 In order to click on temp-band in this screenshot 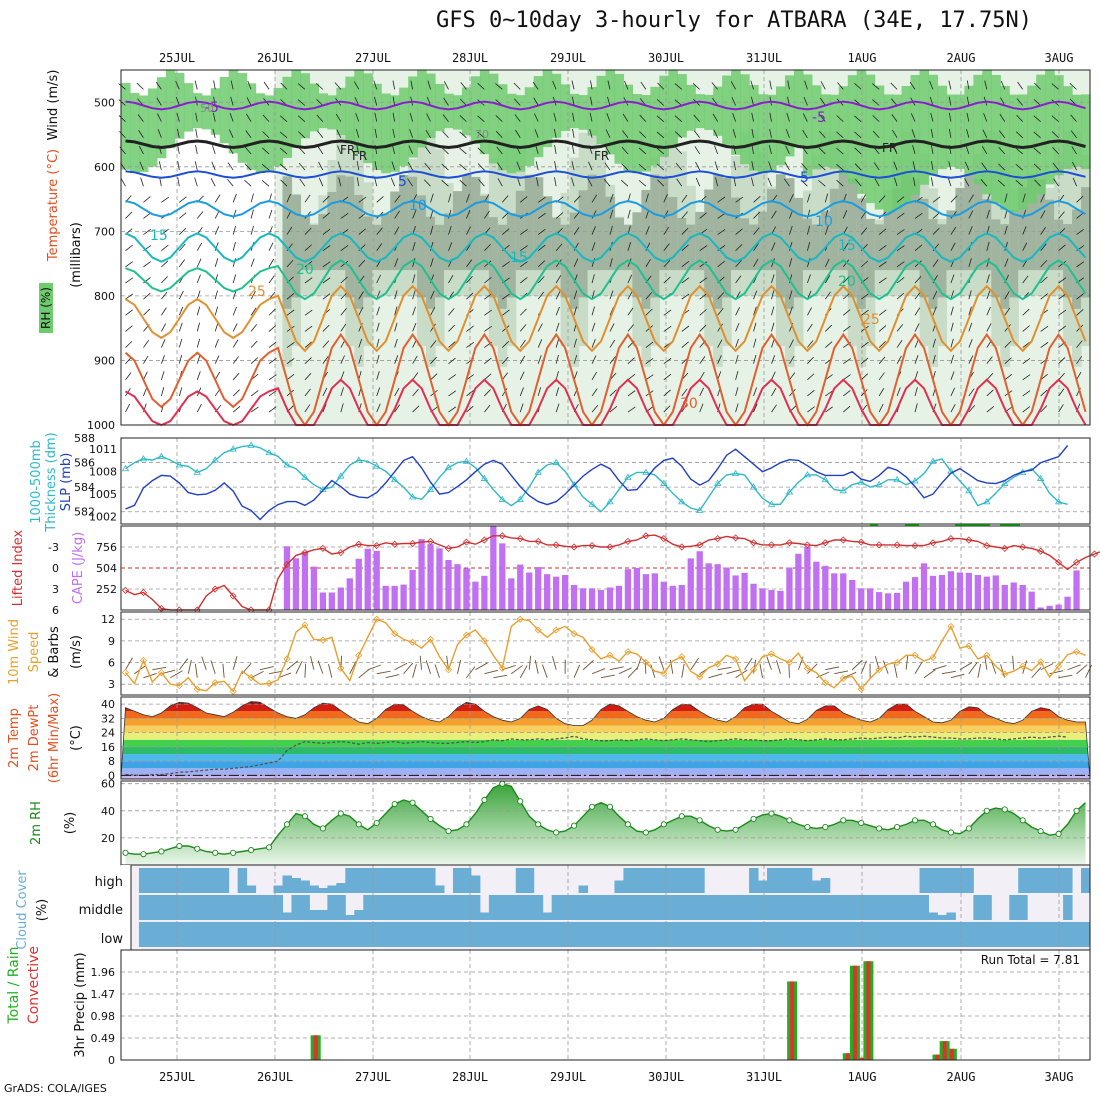, I will do `click(605, 758)`.